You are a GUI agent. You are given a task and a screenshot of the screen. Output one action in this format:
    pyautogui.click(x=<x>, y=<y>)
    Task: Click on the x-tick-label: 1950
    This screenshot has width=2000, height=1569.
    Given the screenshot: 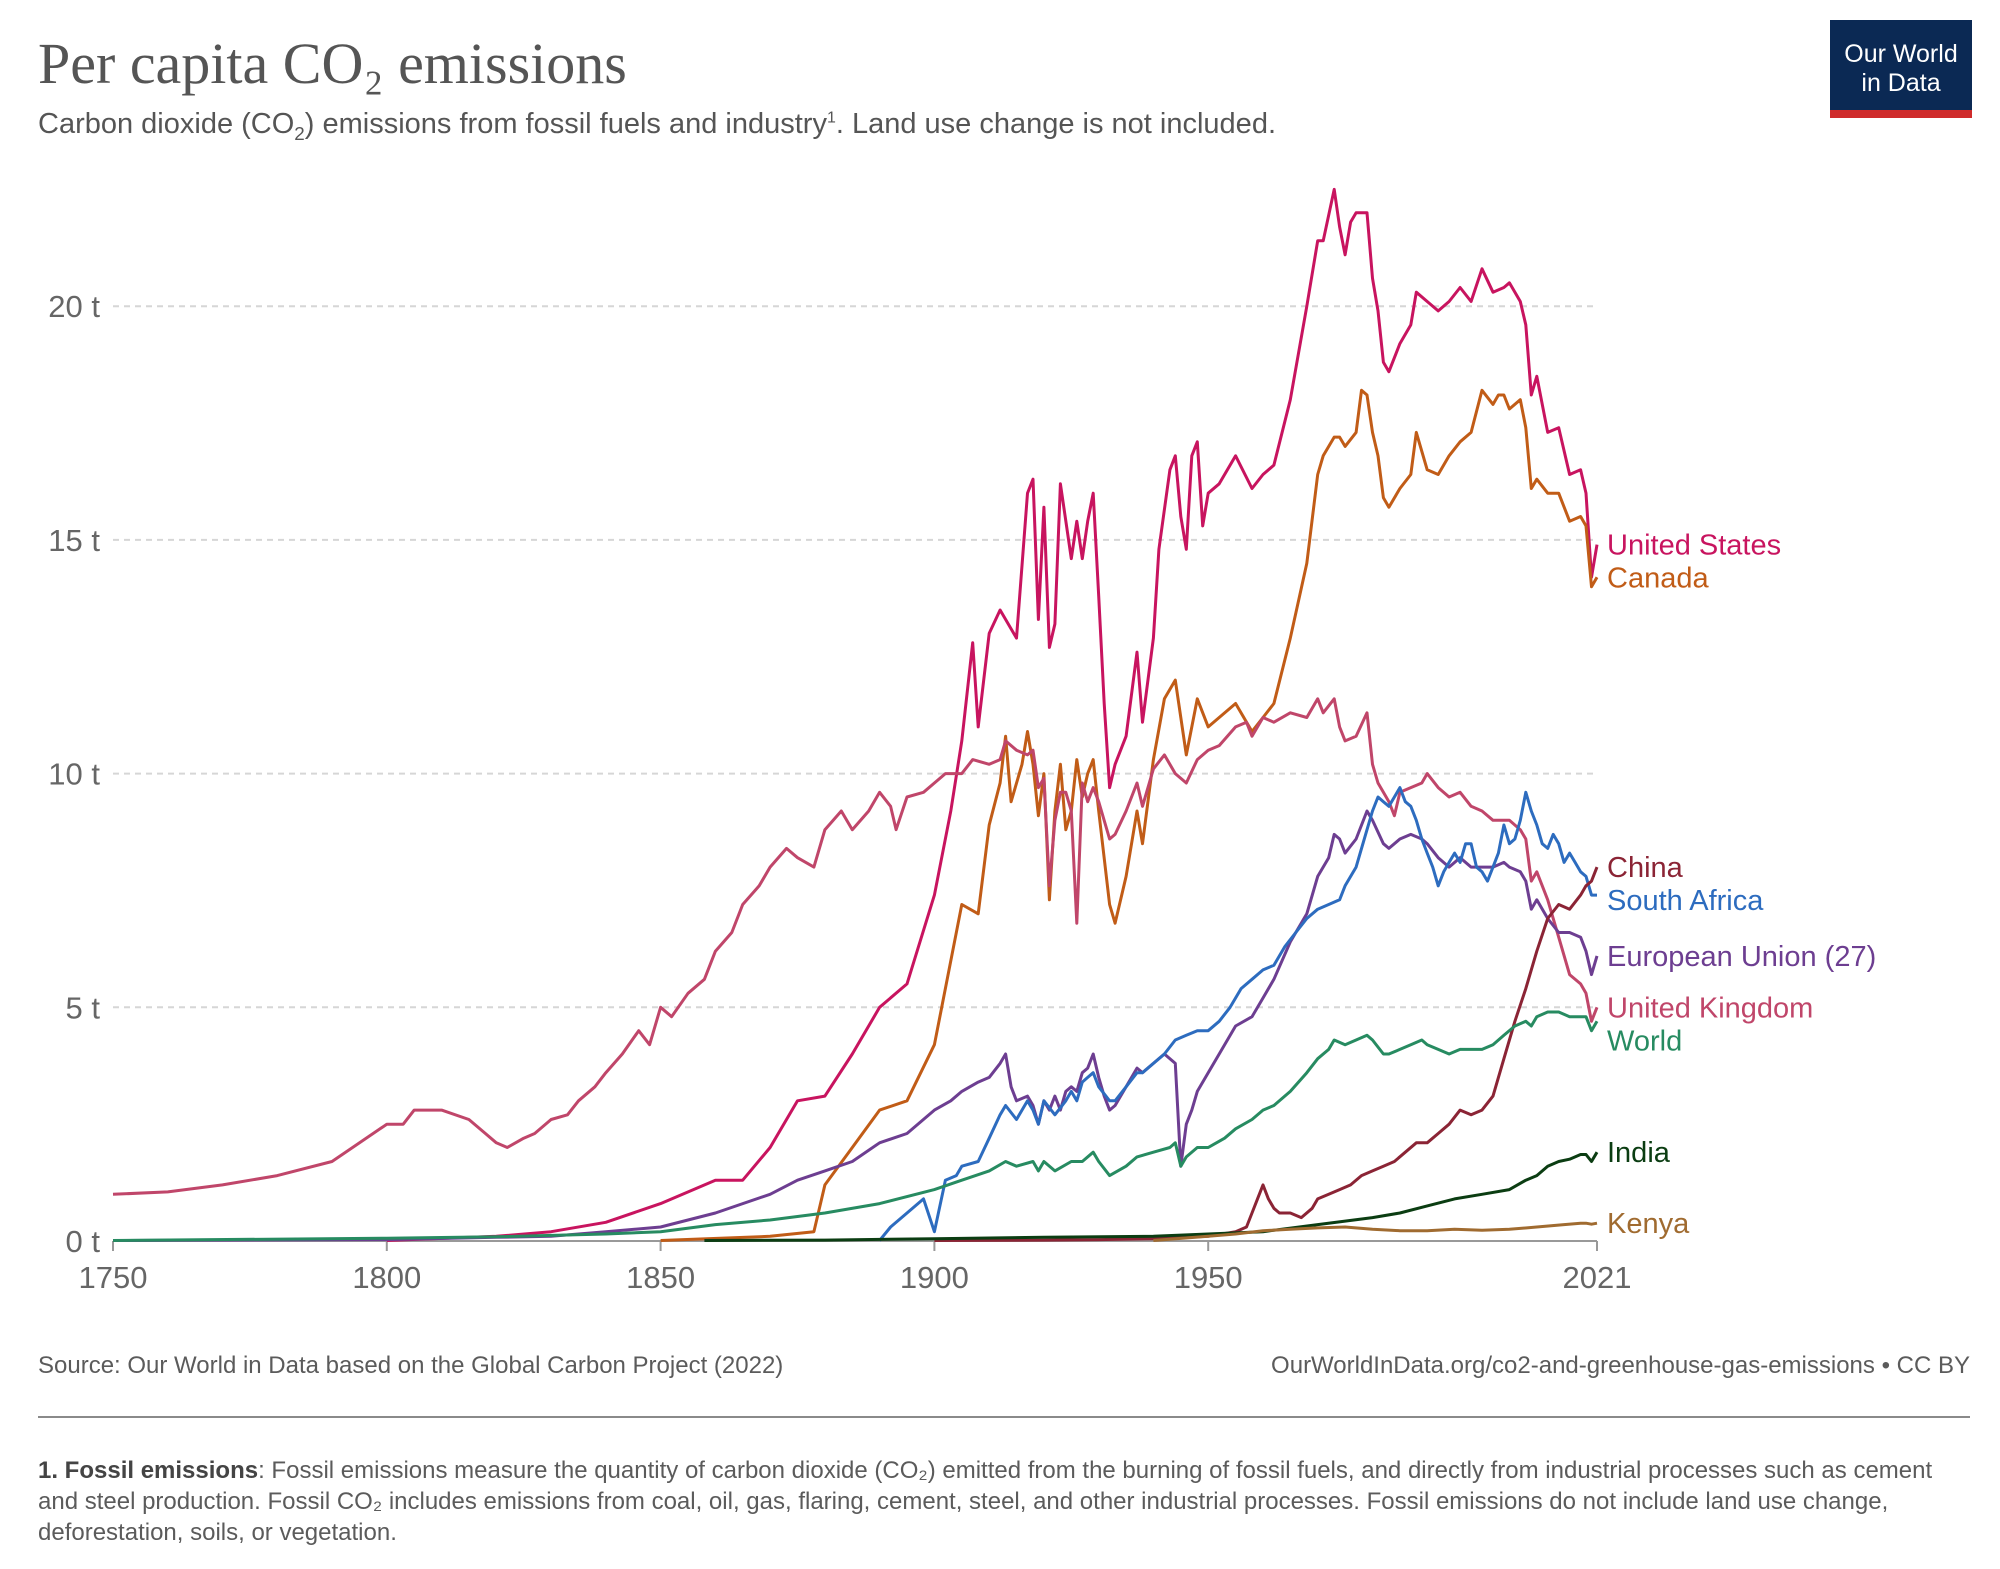 What is the action you would take?
    pyautogui.click(x=1208, y=1277)
    